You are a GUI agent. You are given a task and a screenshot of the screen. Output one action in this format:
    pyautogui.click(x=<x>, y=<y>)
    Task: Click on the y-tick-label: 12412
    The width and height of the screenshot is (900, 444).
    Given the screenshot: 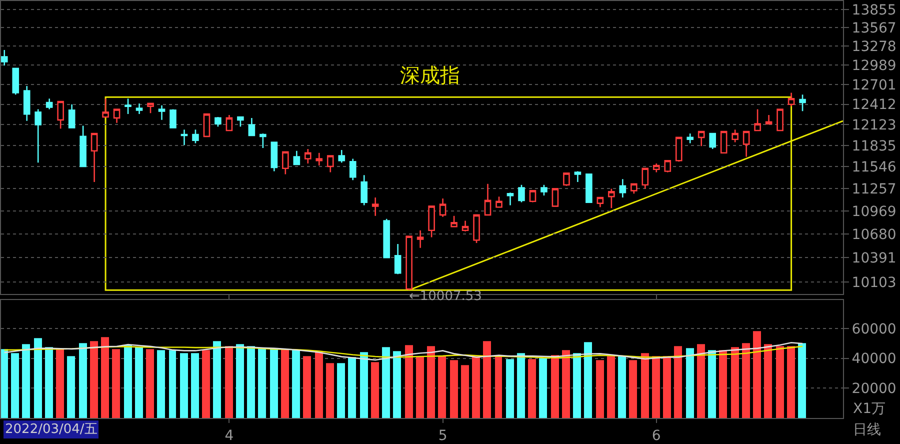 What is the action you would take?
    pyautogui.click(x=874, y=105)
    